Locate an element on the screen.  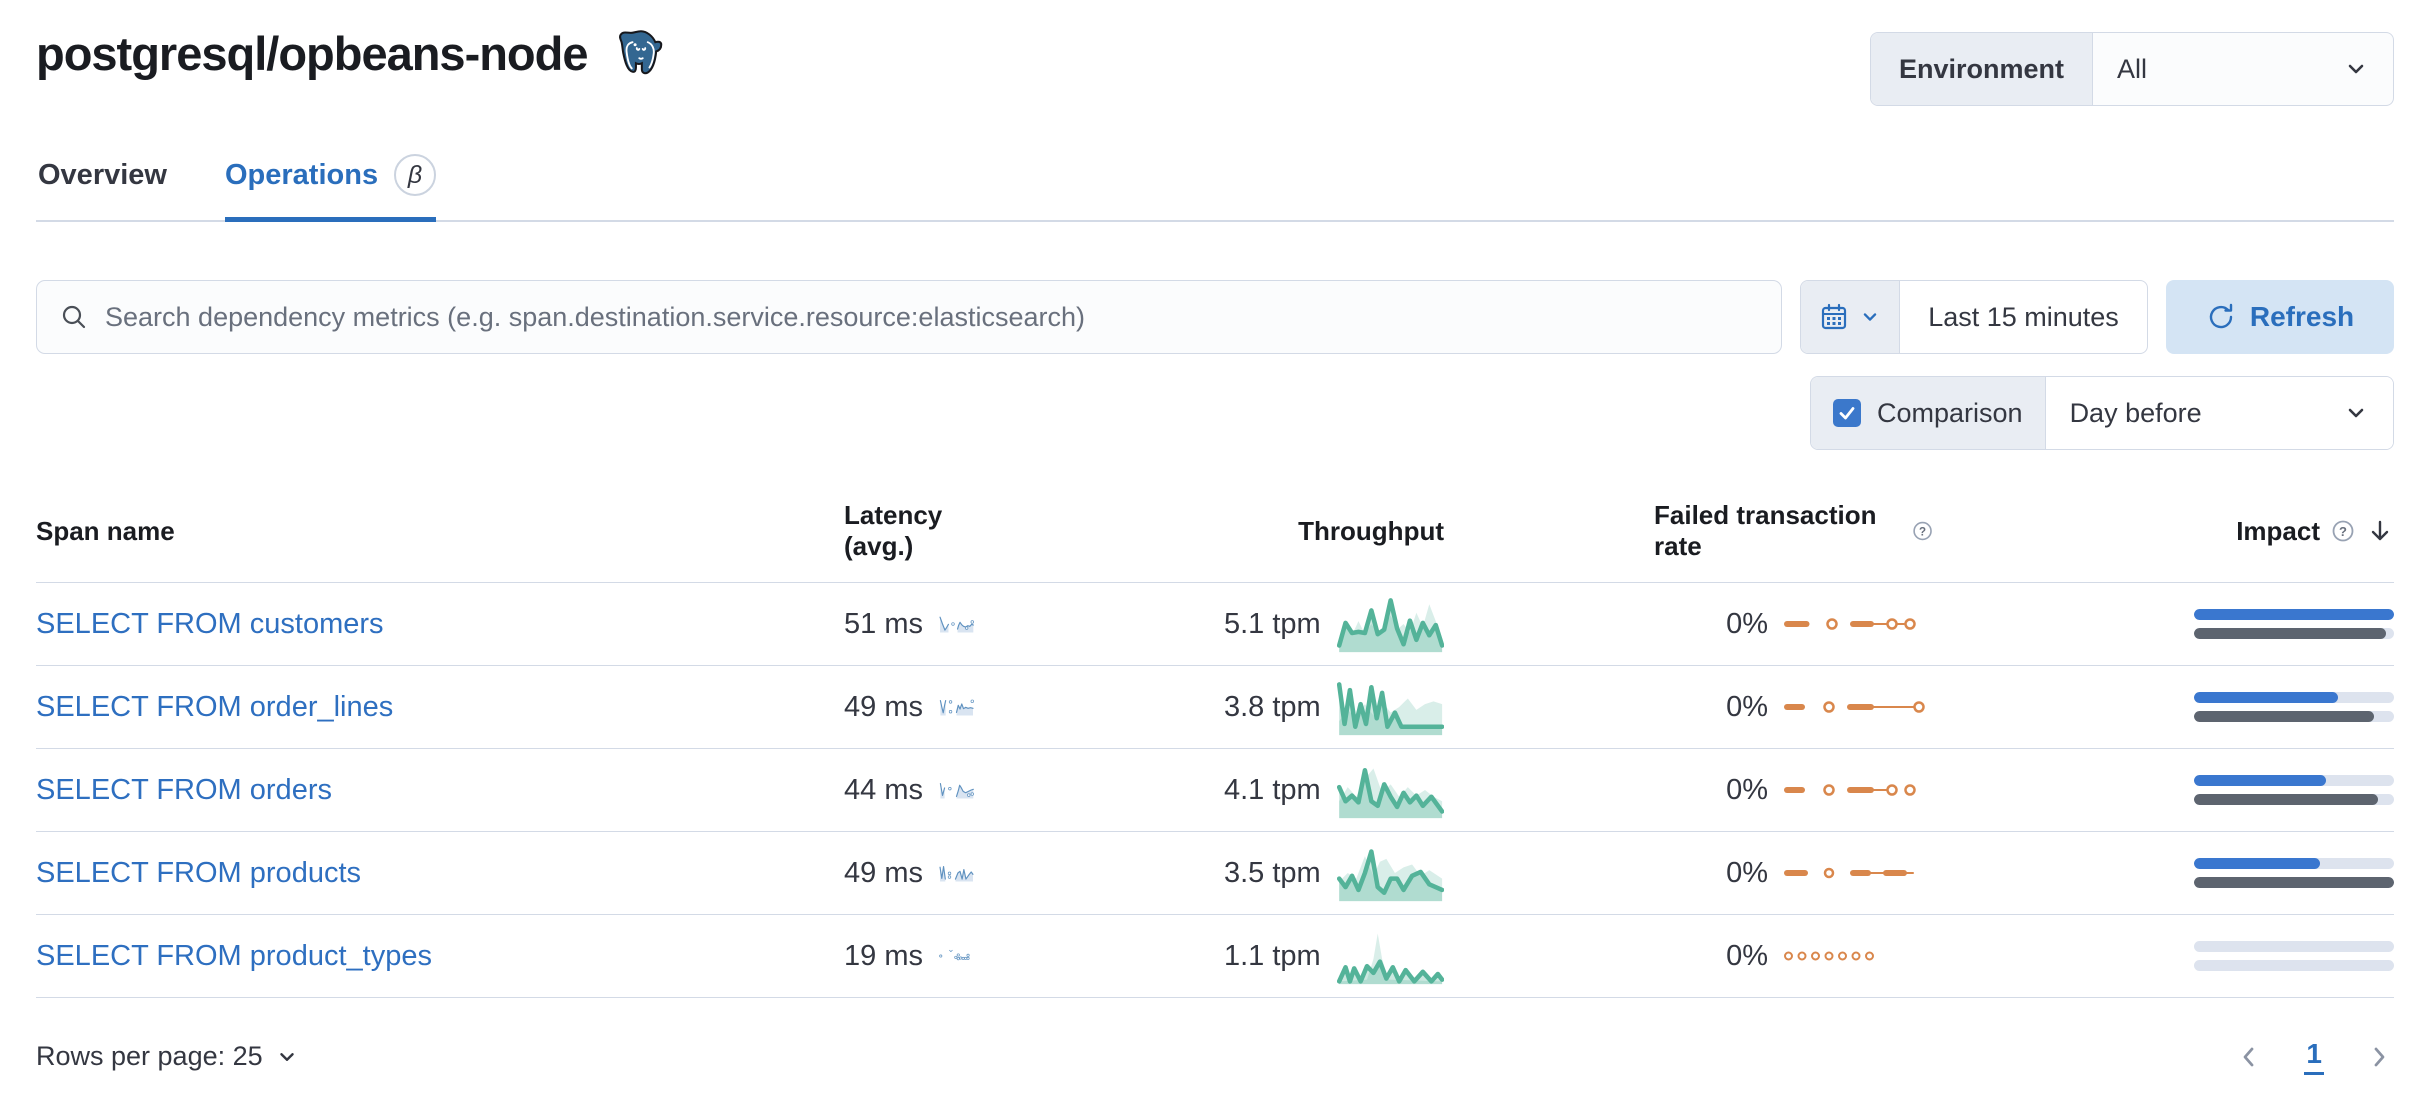
next-page-button is located at coordinates (2379, 1057).